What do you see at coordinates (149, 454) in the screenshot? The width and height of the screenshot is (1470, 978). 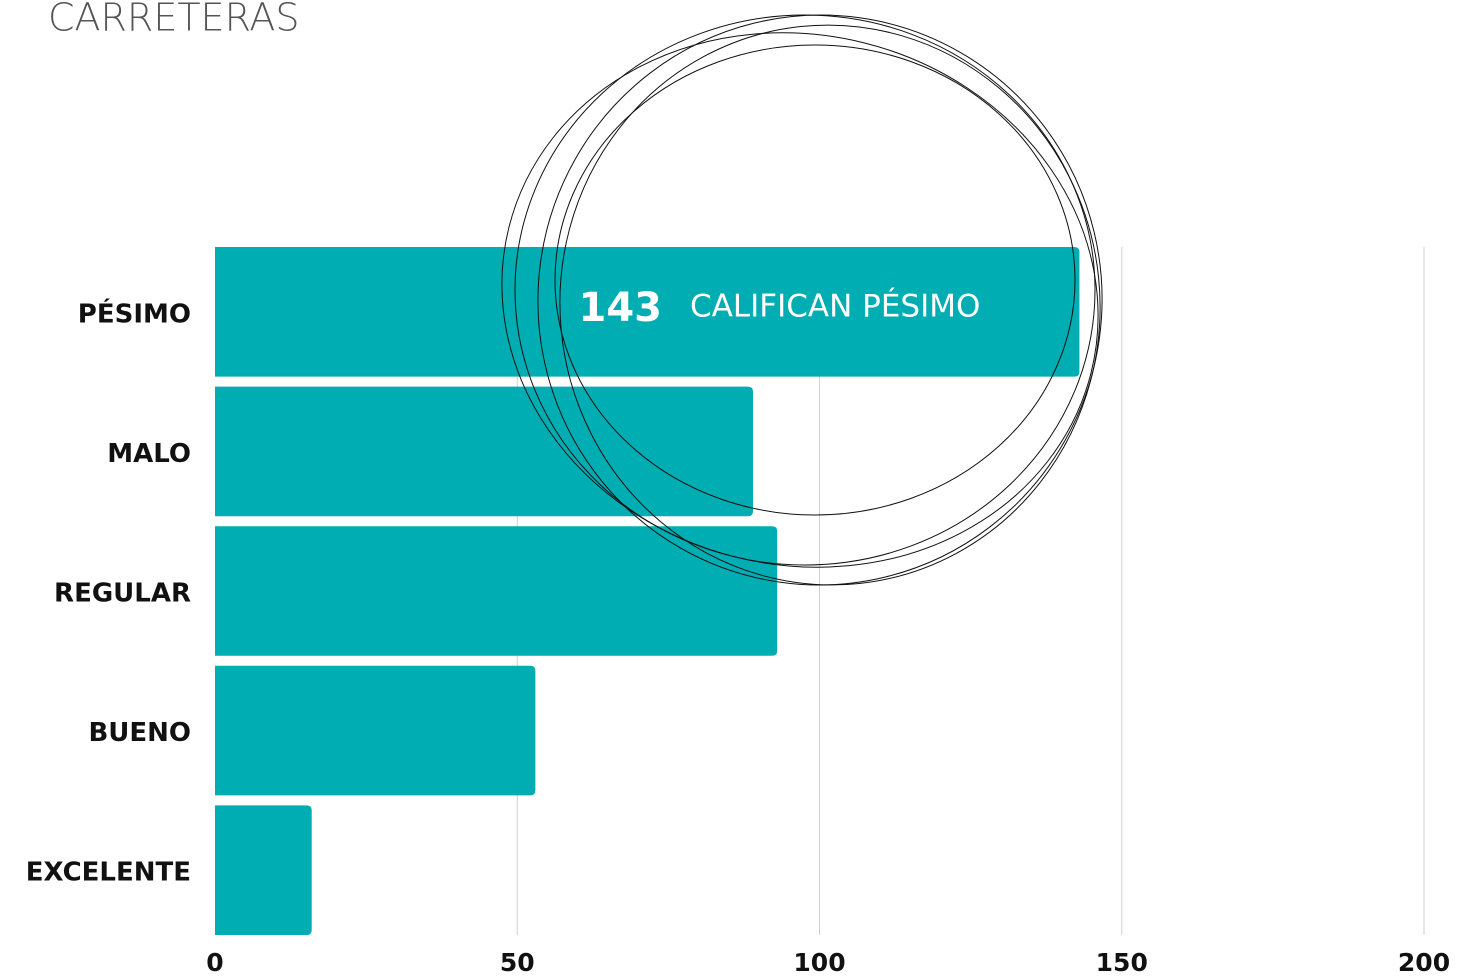 I see `category-label: MALO` at bounding box center [149, 454].